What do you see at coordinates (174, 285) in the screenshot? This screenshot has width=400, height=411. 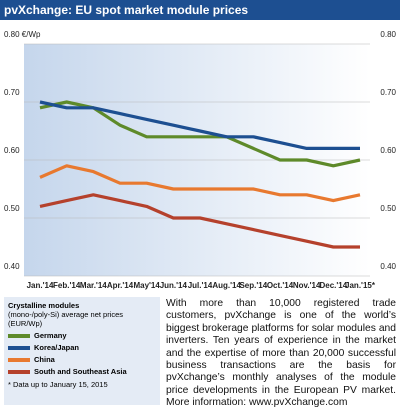 I see `x-tick-label: Jun.'14` at bounding box center [174, 285].